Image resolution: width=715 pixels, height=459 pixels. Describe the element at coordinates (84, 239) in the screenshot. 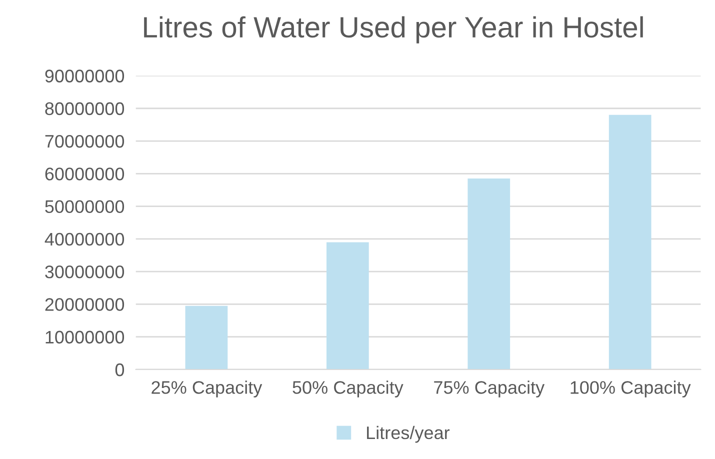

I see `y-tick-label: 40000000` at that location.